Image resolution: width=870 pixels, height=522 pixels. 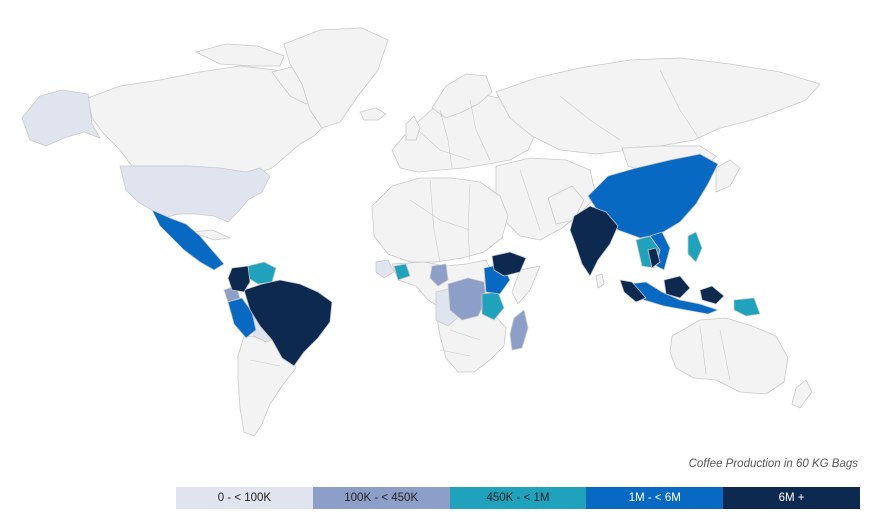 I want to click on legend-item-1m-6m: 1M - < 6M, so click(x=655, y=498).